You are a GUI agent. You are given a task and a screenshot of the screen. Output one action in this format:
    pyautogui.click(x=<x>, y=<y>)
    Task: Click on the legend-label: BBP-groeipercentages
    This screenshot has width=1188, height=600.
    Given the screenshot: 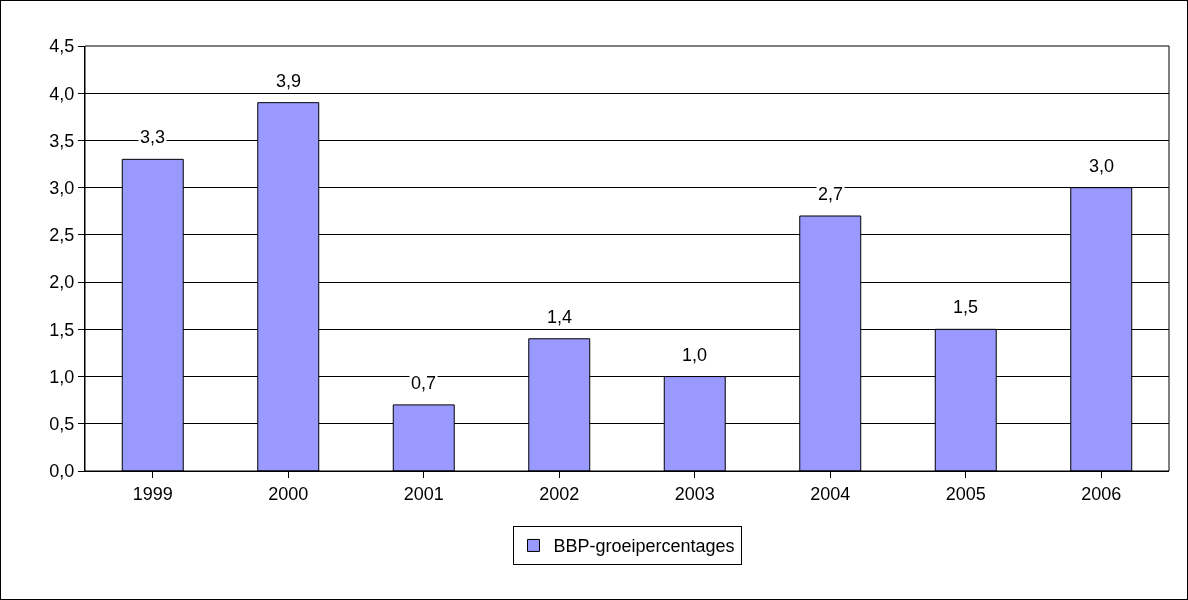 What is the action you would take?
    pyautogui.click(x=644, y=546)
    